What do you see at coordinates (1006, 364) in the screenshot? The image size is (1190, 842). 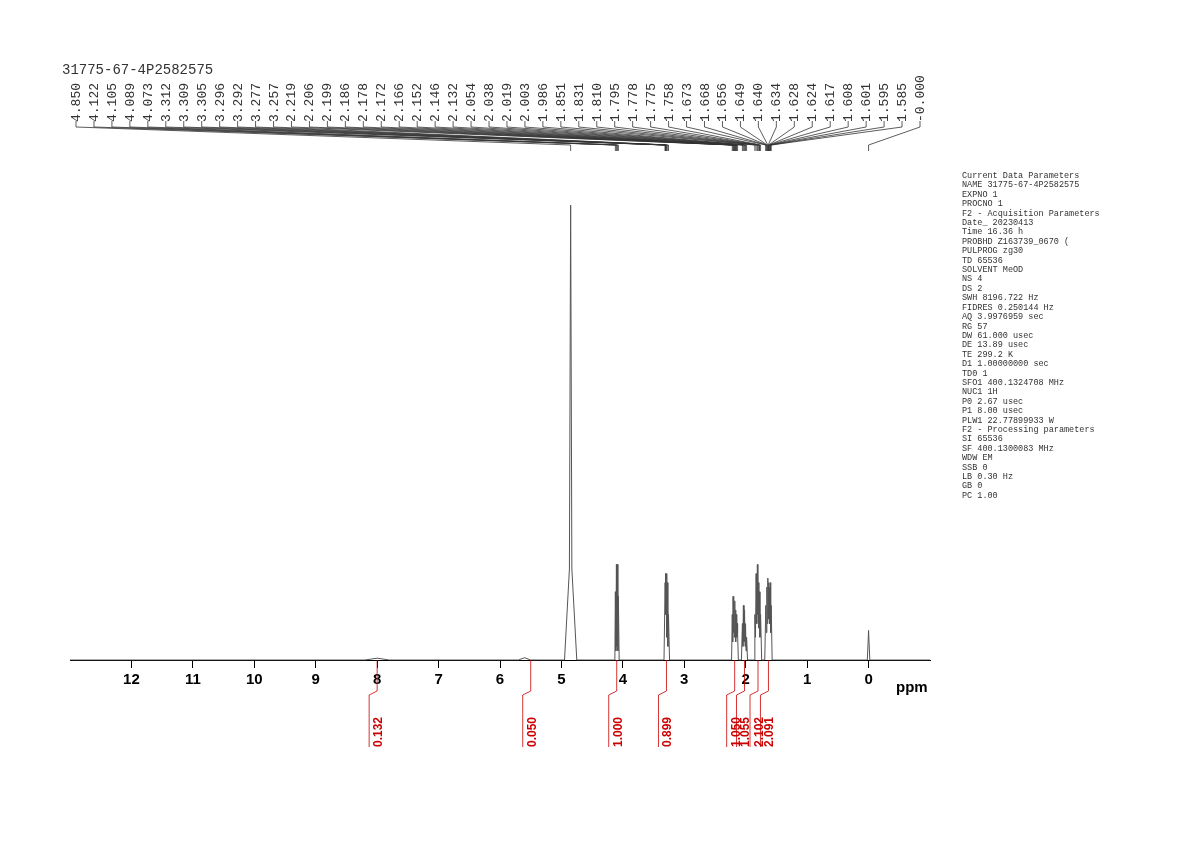 I see `text: D1 1.00000000 sec` at bounding box center [1006, 364].